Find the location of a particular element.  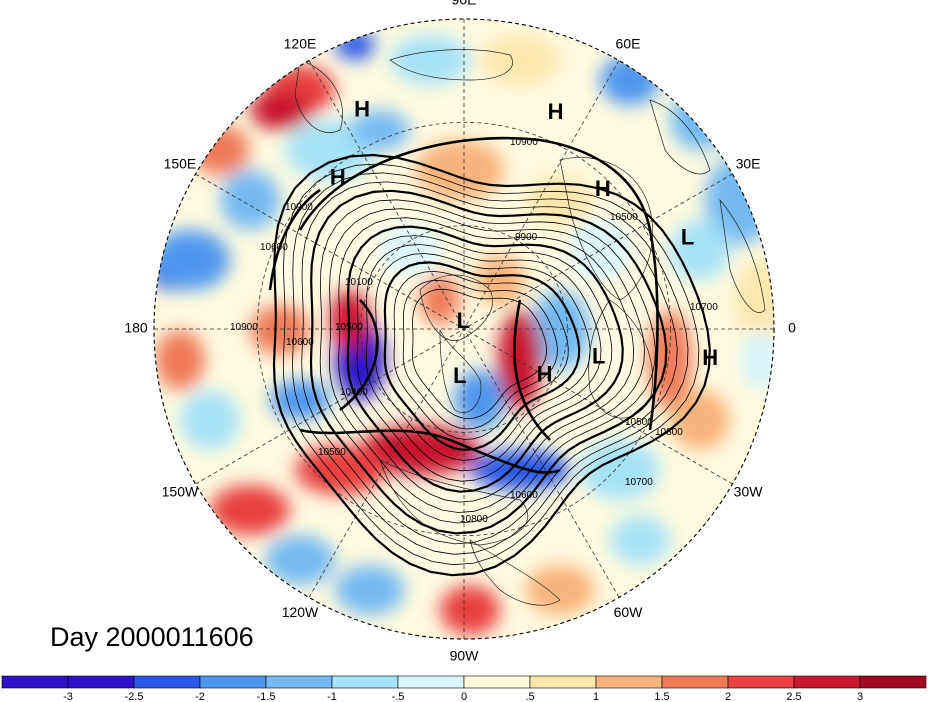

longitude-label: 90E is located at coordinates (464, 4).